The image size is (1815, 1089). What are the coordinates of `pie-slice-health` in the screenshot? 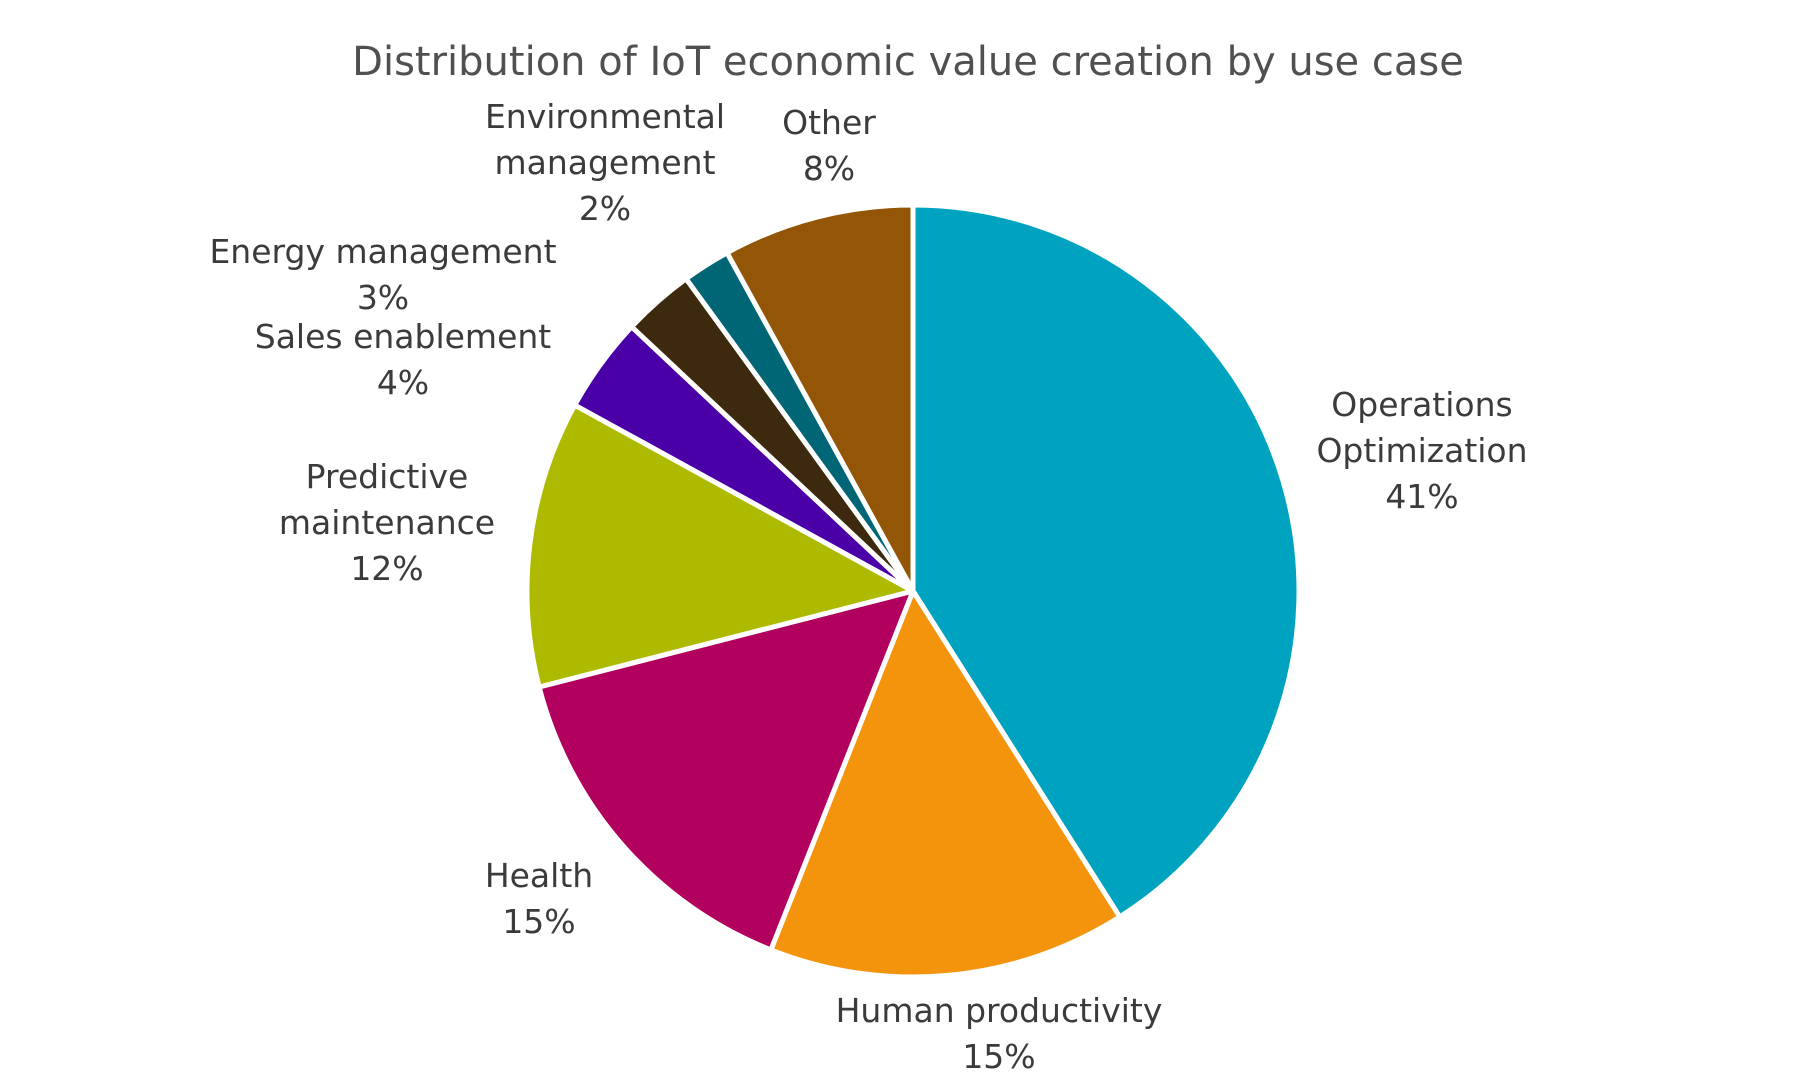 It's located at (726, 770).